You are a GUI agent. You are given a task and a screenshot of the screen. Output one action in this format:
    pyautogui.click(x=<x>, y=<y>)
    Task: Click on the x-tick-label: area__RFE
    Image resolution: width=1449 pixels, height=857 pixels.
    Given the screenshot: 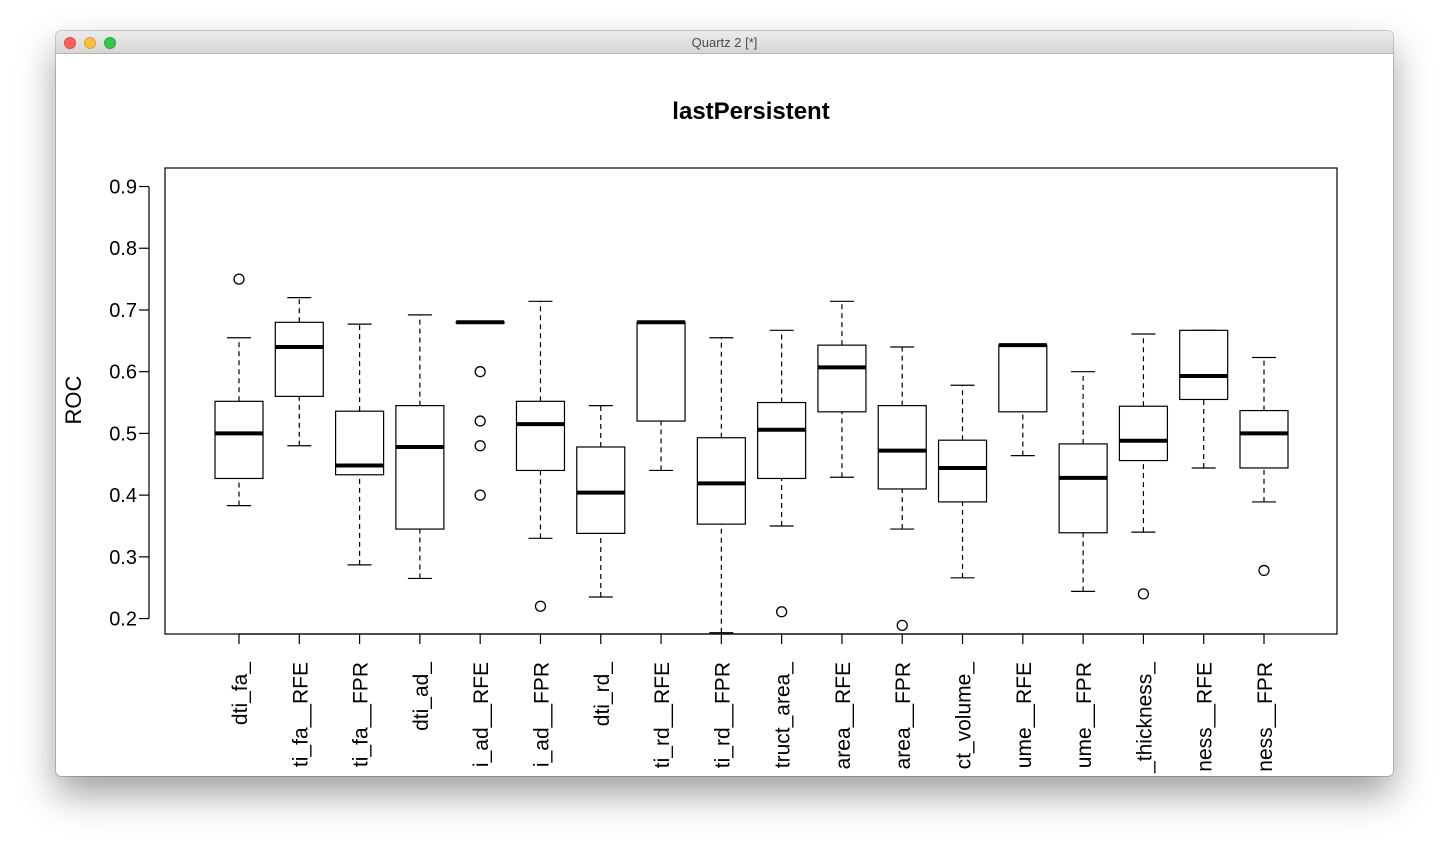 What is the action you would take?
    pyautogui.click(x=843, y=715)
    